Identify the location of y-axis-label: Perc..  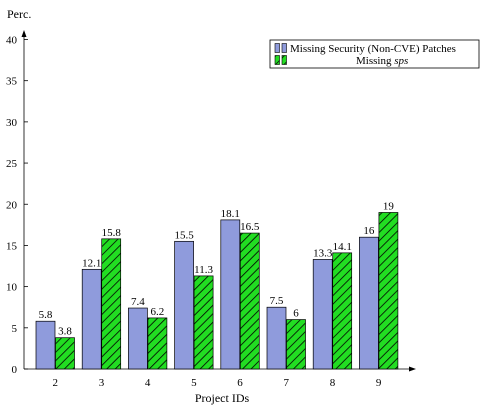
(19, 14).